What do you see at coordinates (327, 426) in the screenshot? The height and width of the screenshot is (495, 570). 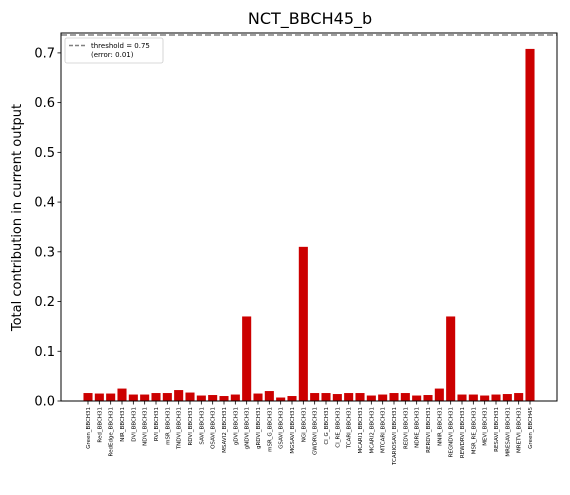 I see `x-tick-label: CI_G_BBCH31` at bounding box center [327, 426].